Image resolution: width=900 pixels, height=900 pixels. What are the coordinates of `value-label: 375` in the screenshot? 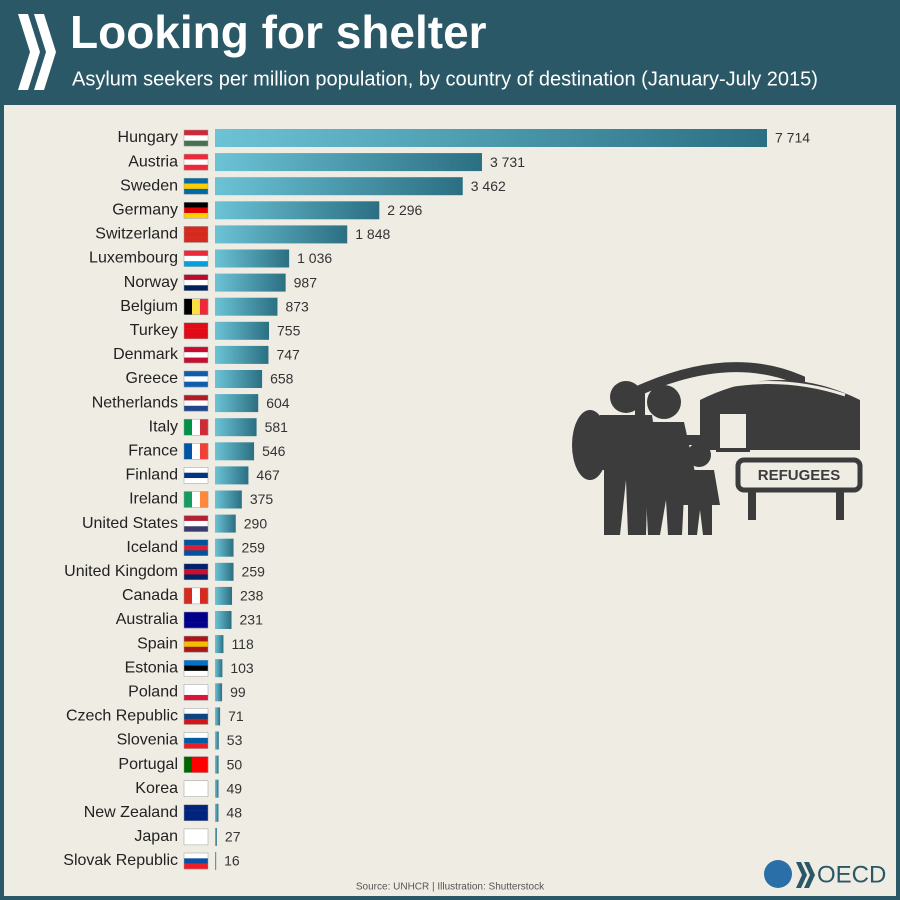 It's located at (262, 499).